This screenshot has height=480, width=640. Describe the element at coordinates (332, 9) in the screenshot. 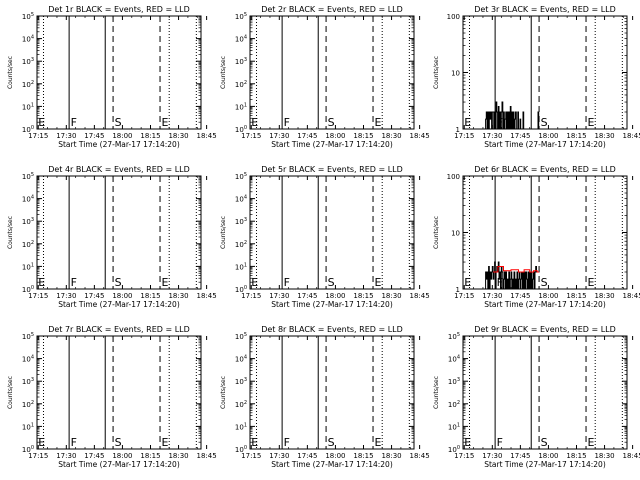

I see `panel-title: Det 2r BLACK = Events, RED = LLD` at that location.